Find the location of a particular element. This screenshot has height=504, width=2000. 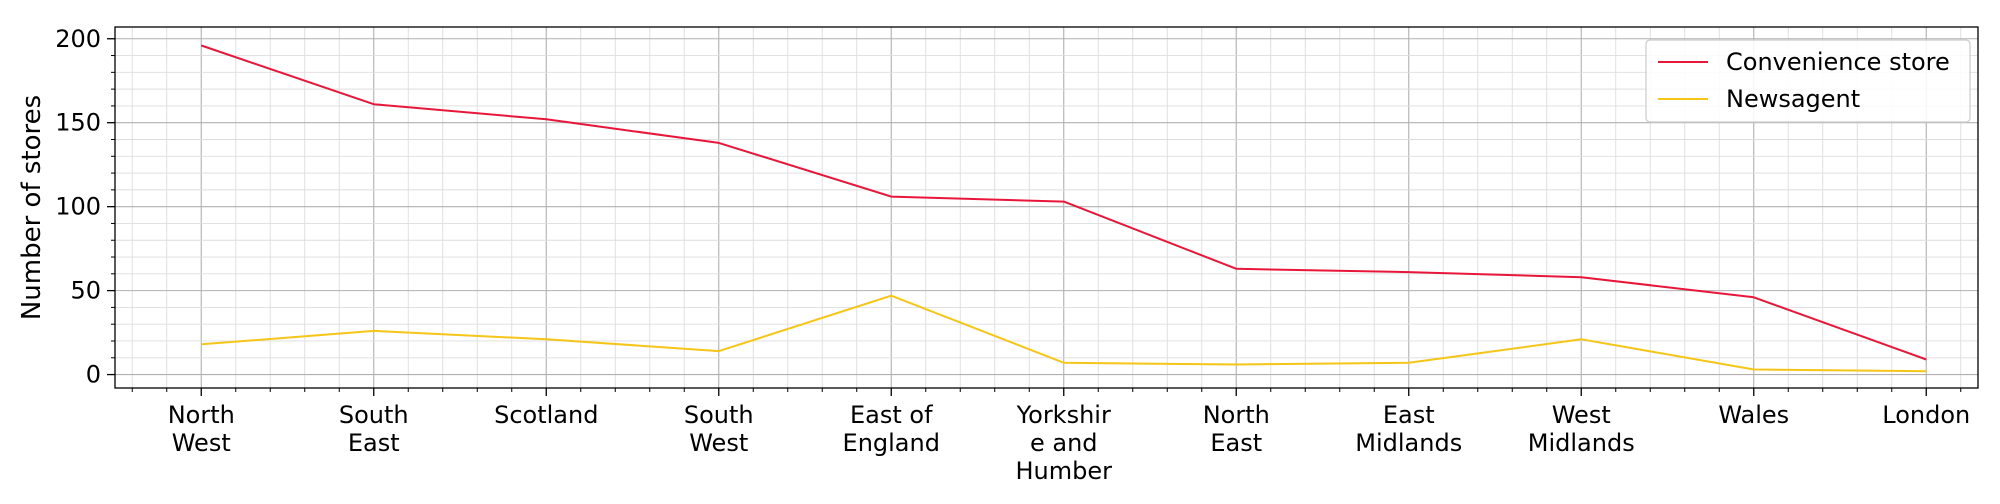

x-tick-label: East of England is located at coordinates (891, 429).